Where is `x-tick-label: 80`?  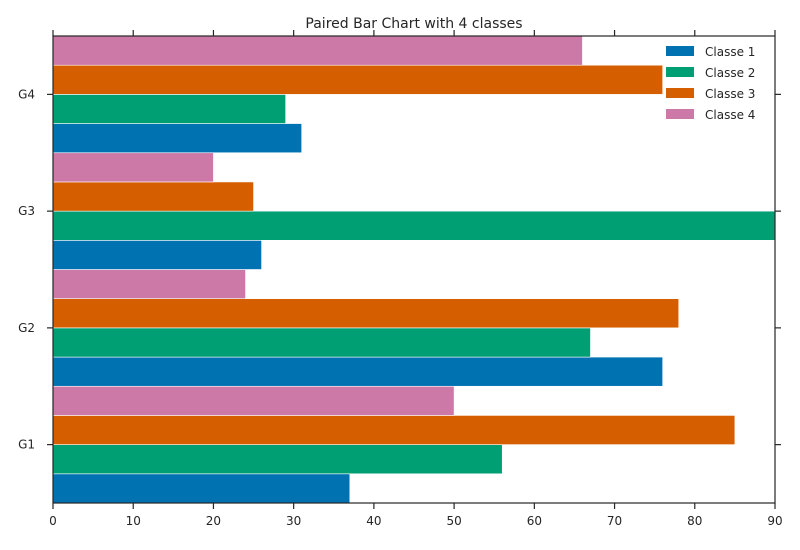
x-tick-label: 80 is located at coordinates (694, 521).